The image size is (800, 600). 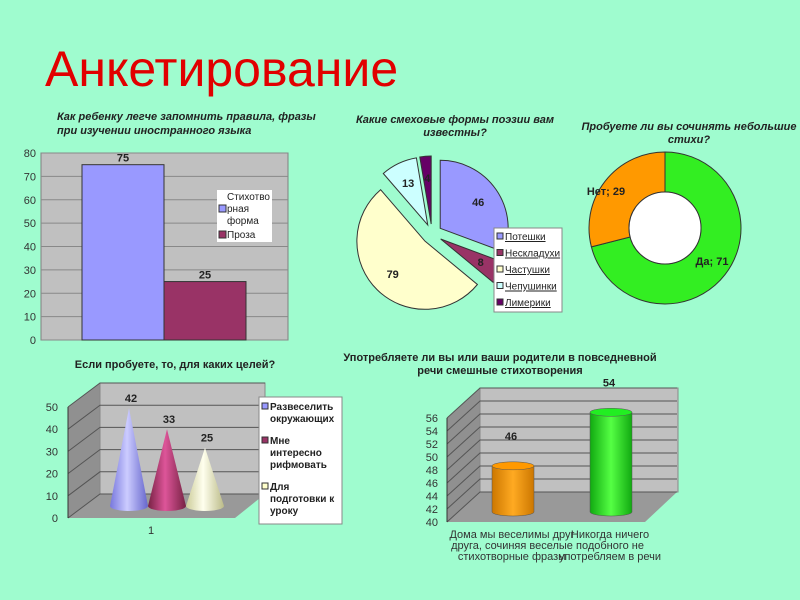 I want to click on legend-label: Стихотво, so click(x=248, y=197).